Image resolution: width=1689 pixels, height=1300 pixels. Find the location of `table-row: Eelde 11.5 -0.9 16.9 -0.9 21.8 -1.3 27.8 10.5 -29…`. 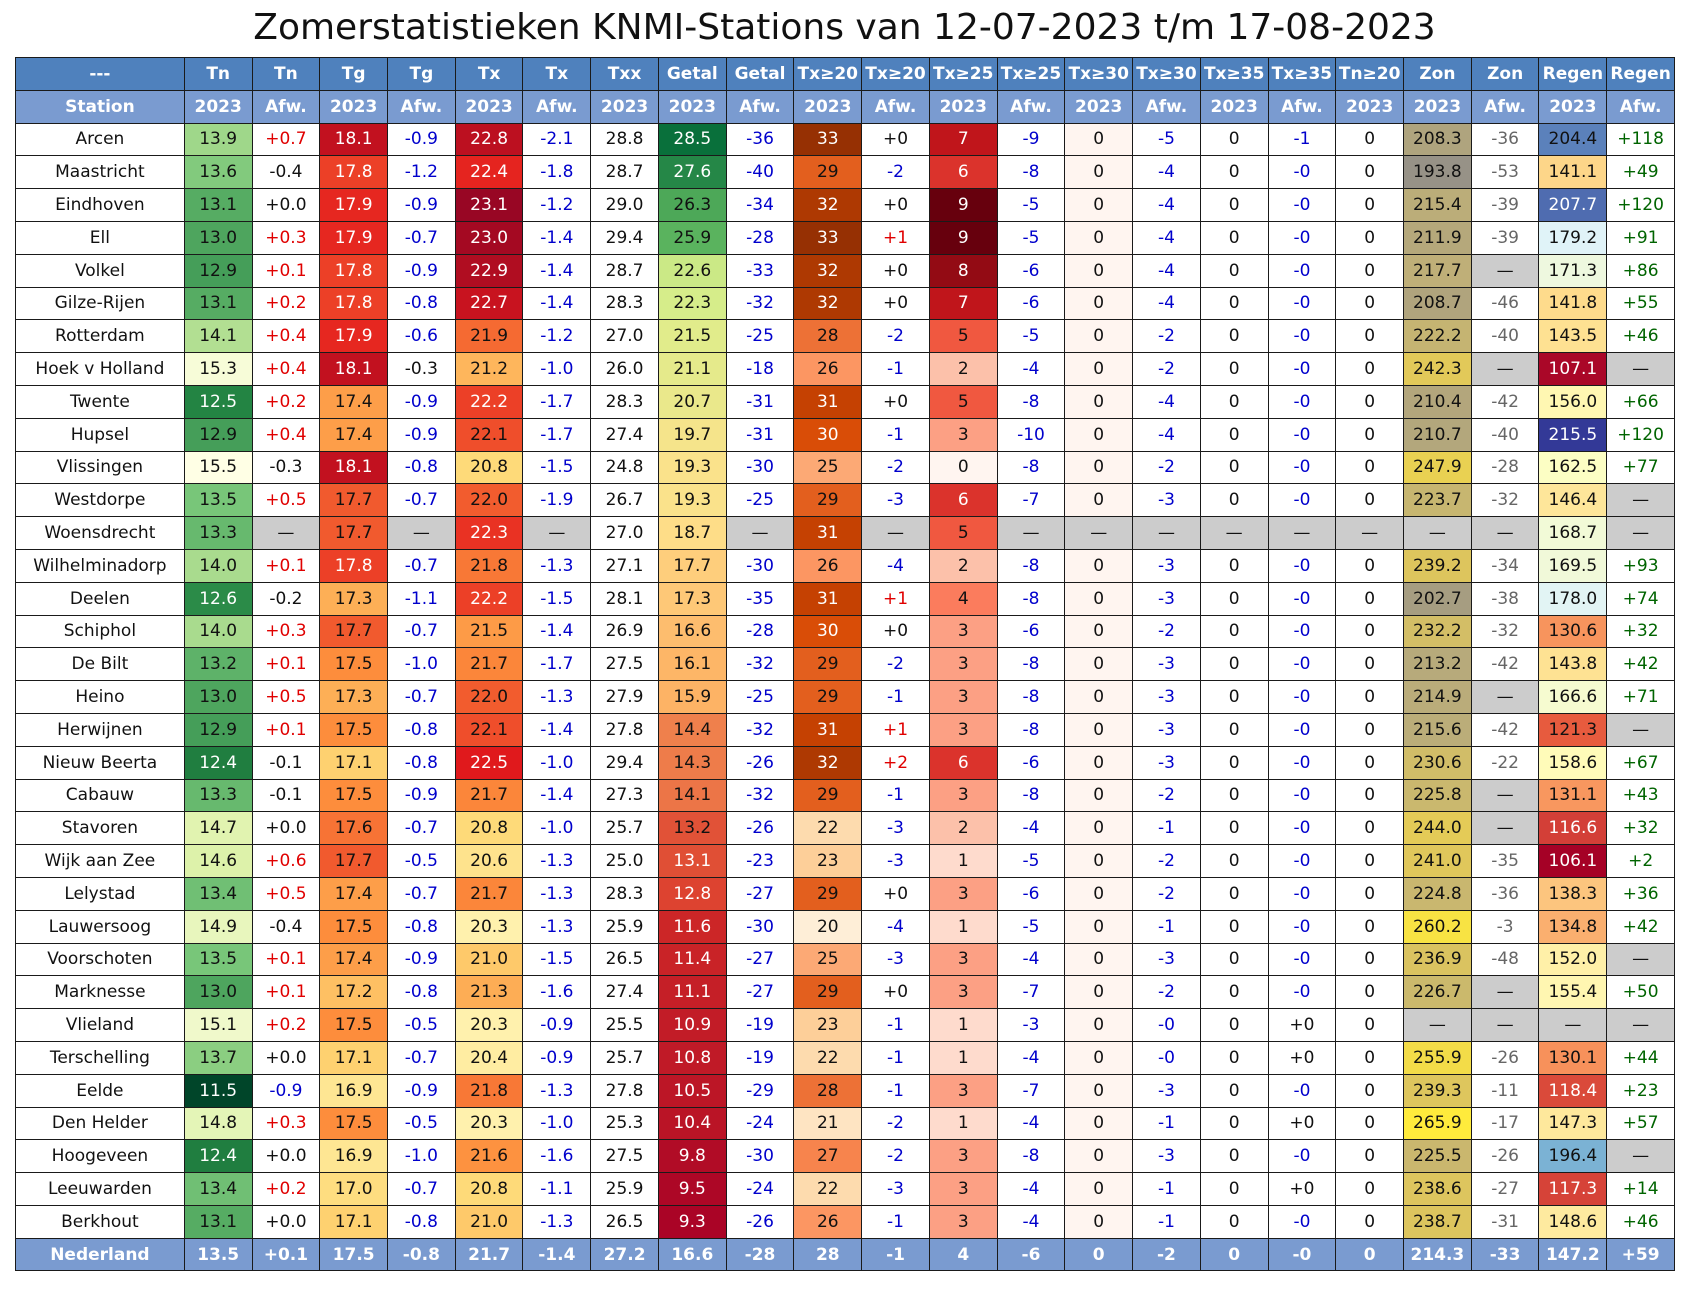

table-row: Eelde 11.5 -0.9 16.9 -0.9 21.8 -1.3 27.8 10.5 -29… is located at coordinates (845, 1090).